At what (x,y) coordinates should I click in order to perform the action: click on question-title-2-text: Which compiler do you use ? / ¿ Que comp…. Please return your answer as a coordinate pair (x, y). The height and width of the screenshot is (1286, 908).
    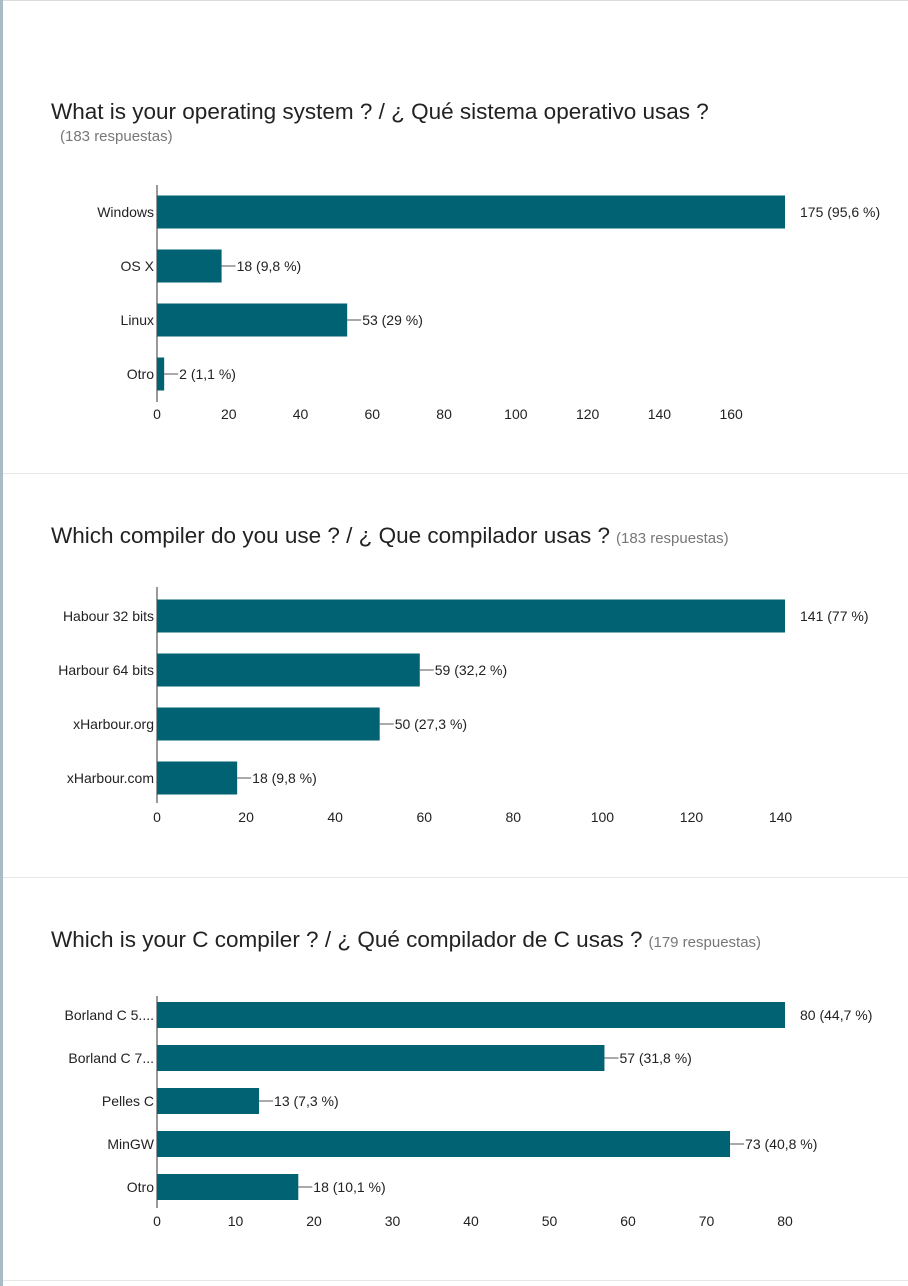
    Looking at the image, I should click on (331, 535).